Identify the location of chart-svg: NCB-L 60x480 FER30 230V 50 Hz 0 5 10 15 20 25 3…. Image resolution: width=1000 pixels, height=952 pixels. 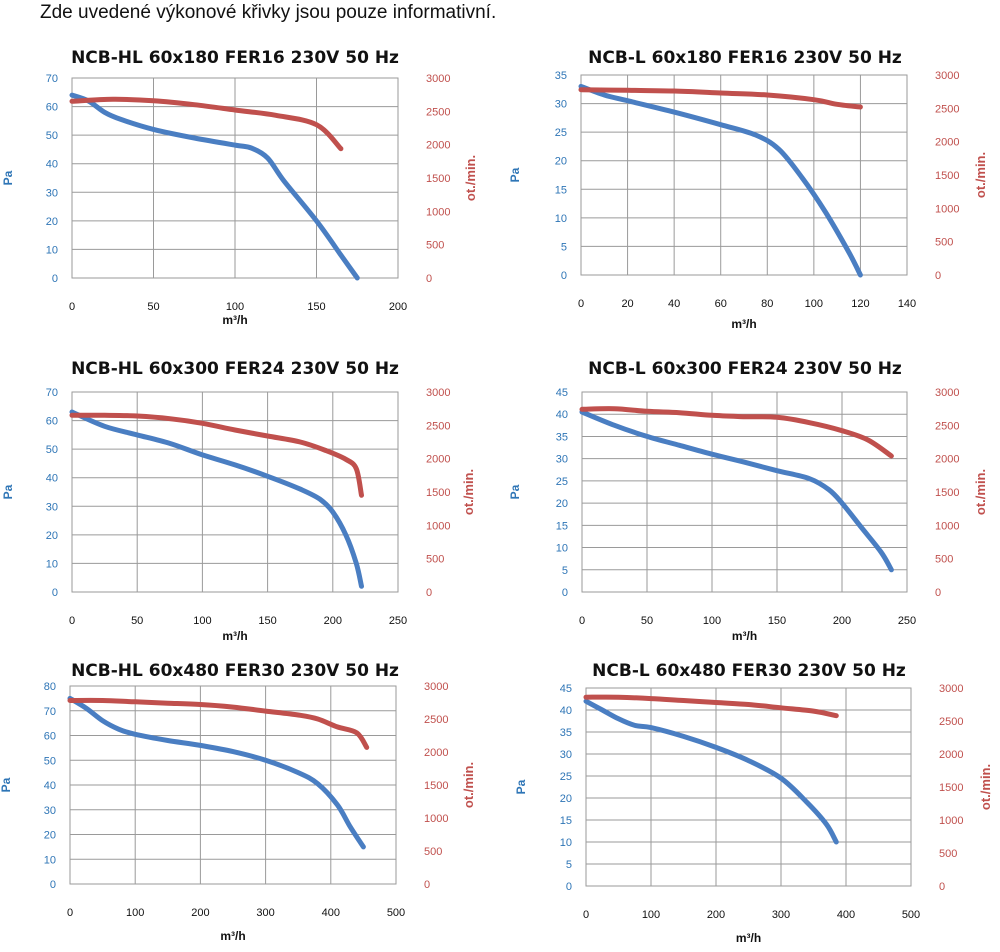
(753, 803).